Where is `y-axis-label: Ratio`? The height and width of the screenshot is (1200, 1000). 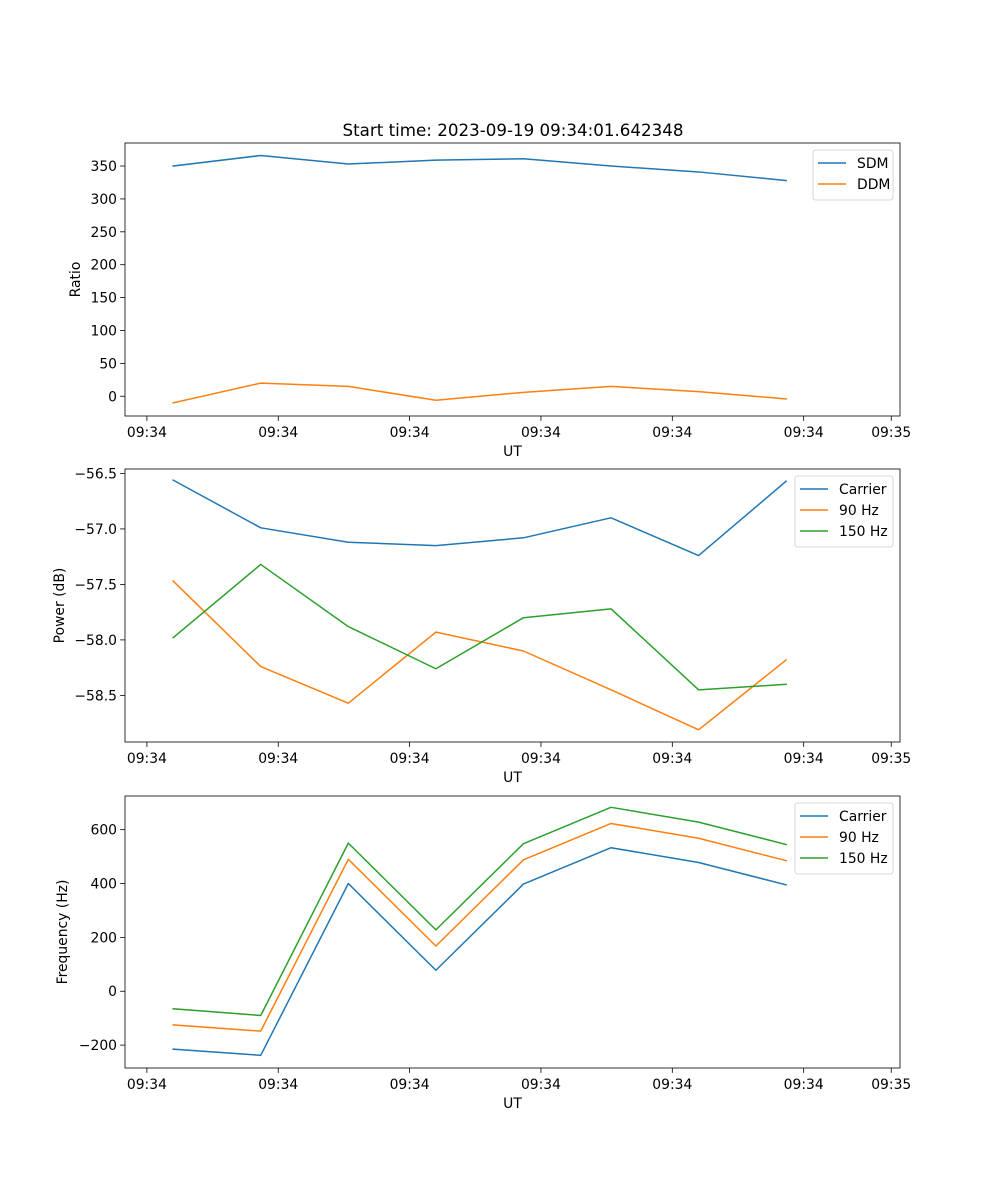
y-axis-label: Ratio is located at coordinates (76, 280).